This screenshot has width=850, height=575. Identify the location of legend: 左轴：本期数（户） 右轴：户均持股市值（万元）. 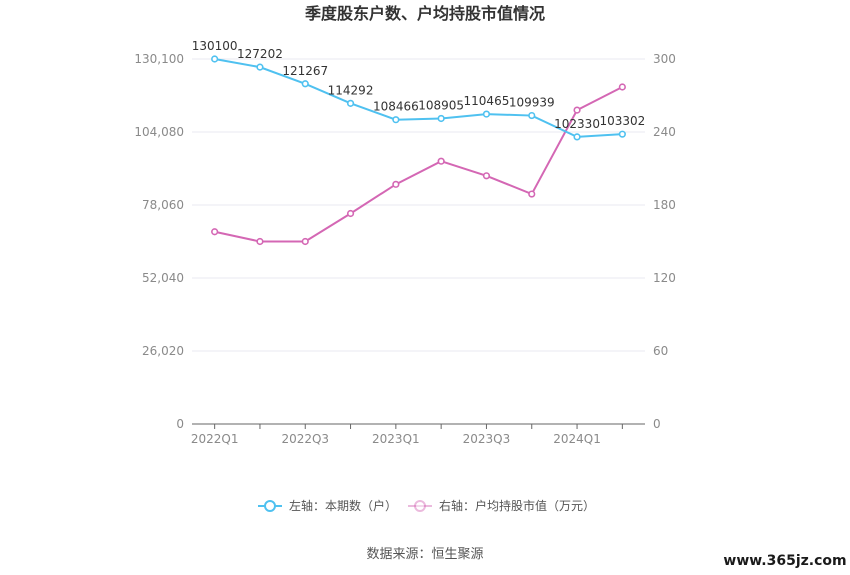
(426, 505).